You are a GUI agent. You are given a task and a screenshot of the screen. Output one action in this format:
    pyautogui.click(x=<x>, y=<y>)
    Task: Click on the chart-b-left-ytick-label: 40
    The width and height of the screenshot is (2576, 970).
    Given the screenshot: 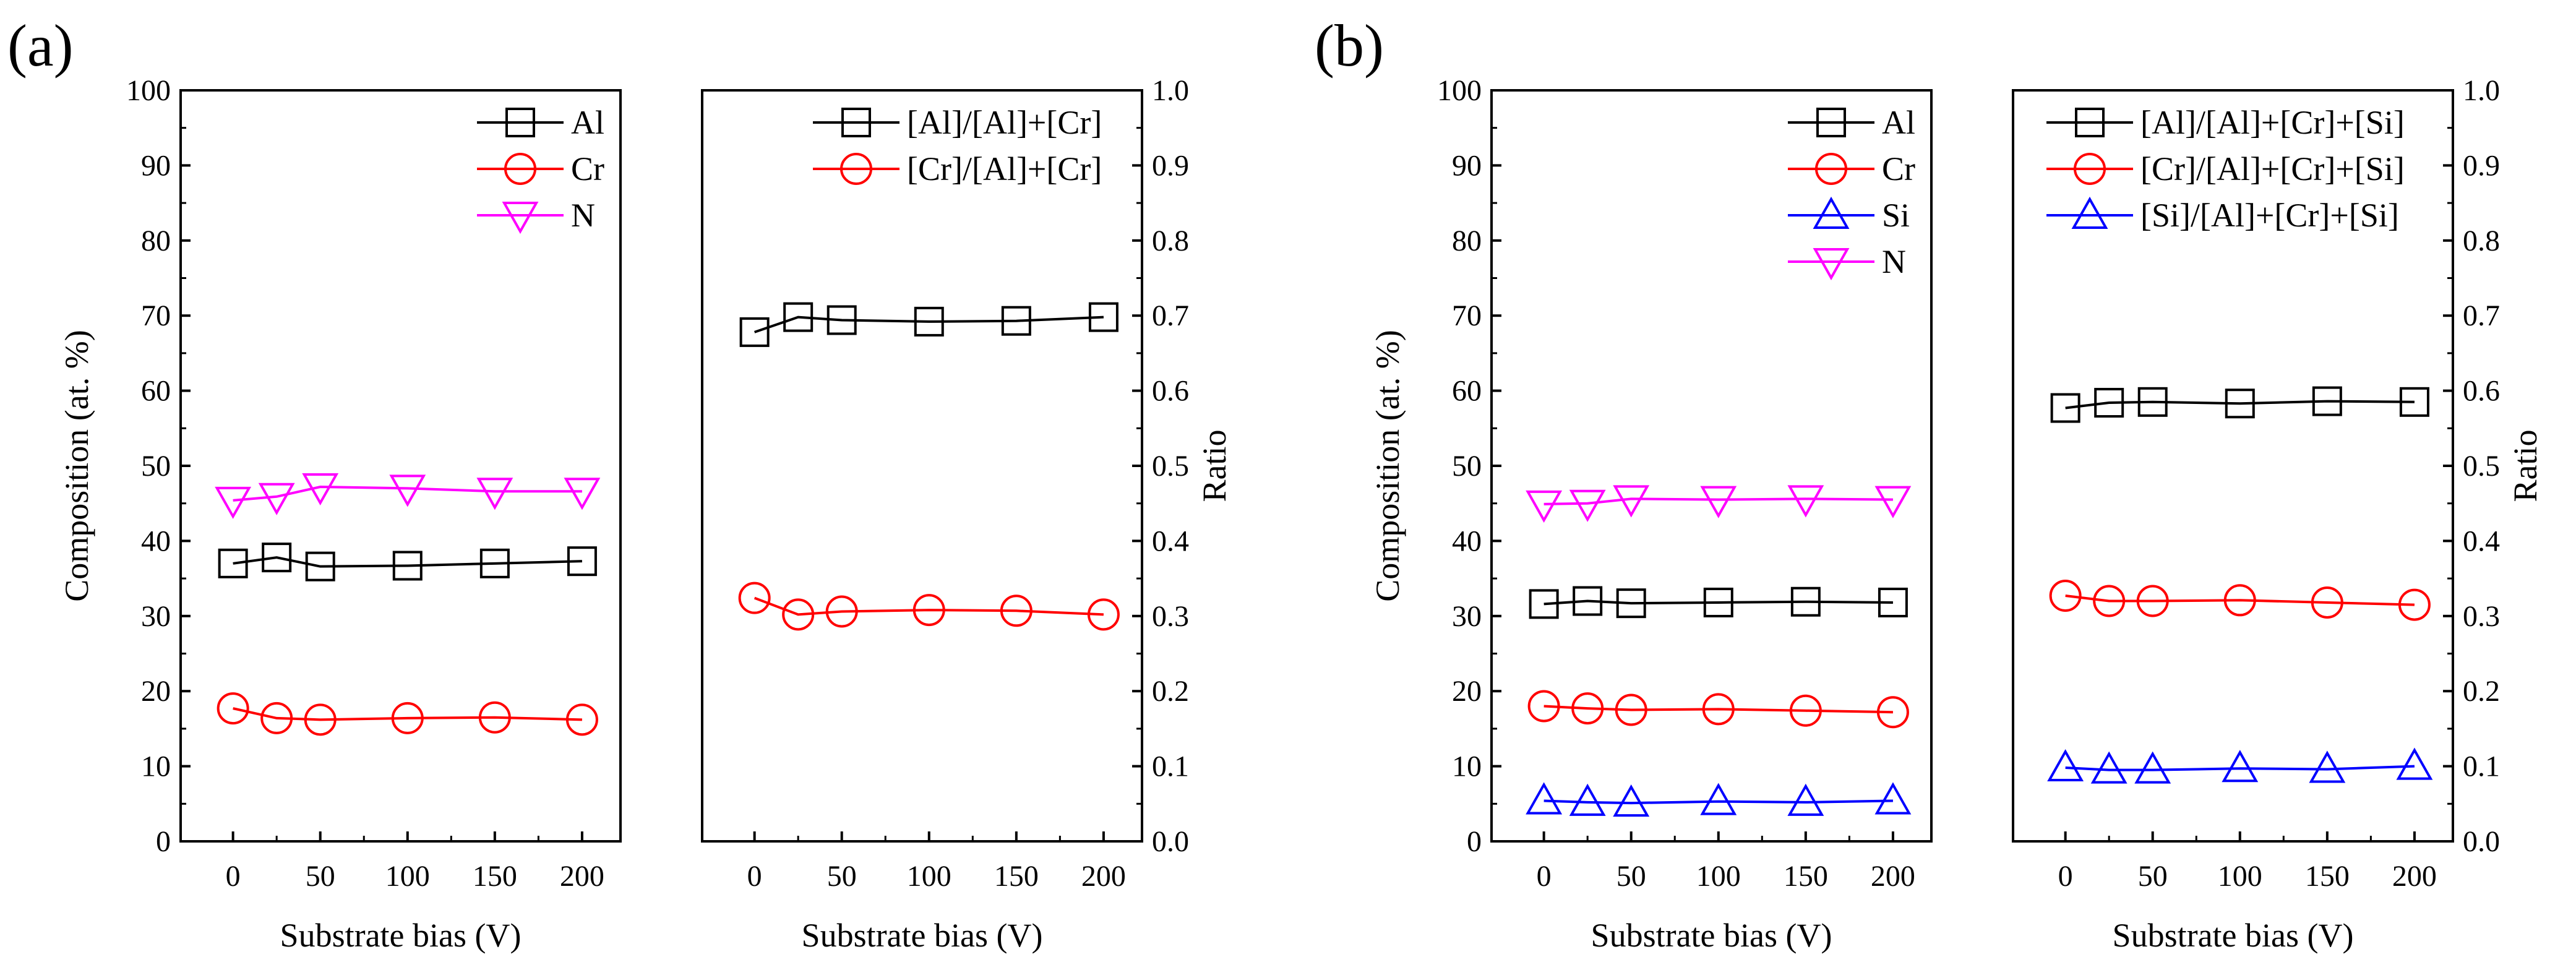 What is the action you would take?
    pyautogui.click(x=1467, y=541)
    